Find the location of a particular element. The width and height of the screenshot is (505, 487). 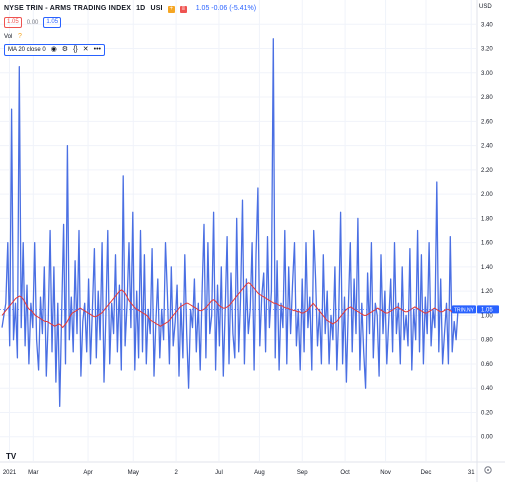

series-label-box is located at coordinates (464, 309).